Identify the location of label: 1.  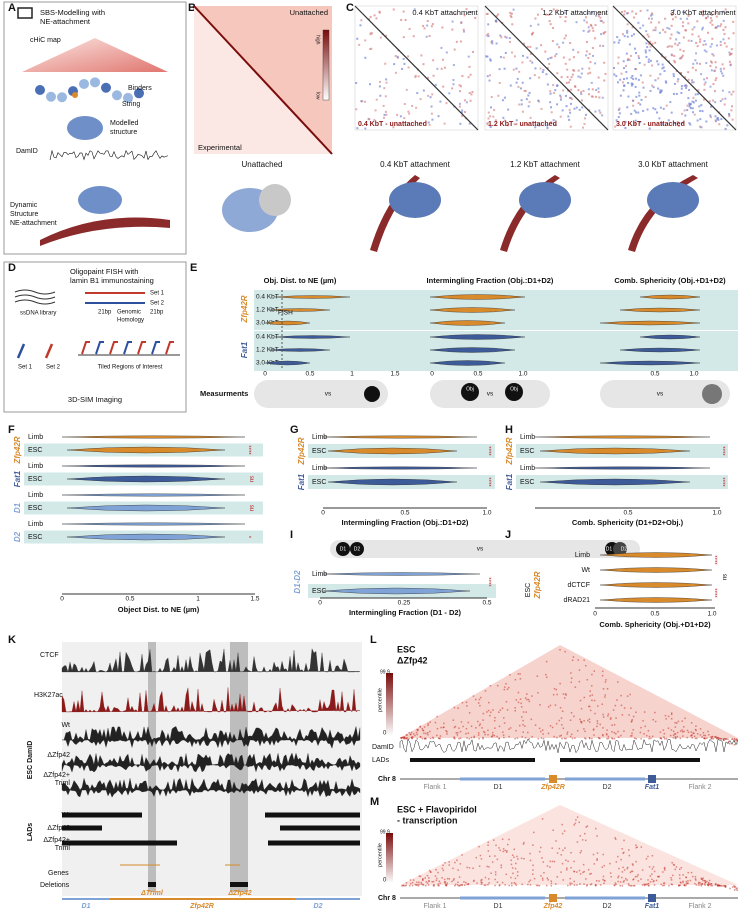
(352, 374).